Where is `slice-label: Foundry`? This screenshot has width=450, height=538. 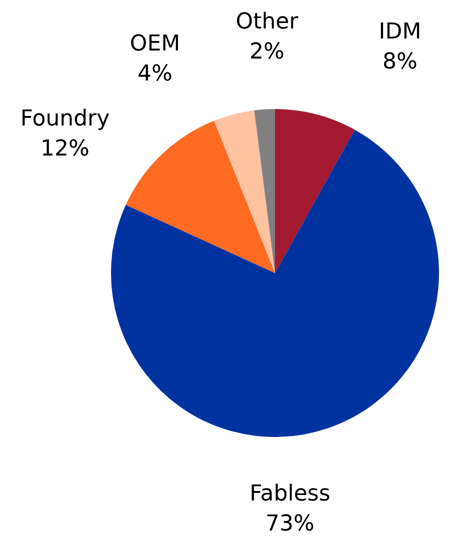 slice-label: Foundry is located at coordinates (65, 119).